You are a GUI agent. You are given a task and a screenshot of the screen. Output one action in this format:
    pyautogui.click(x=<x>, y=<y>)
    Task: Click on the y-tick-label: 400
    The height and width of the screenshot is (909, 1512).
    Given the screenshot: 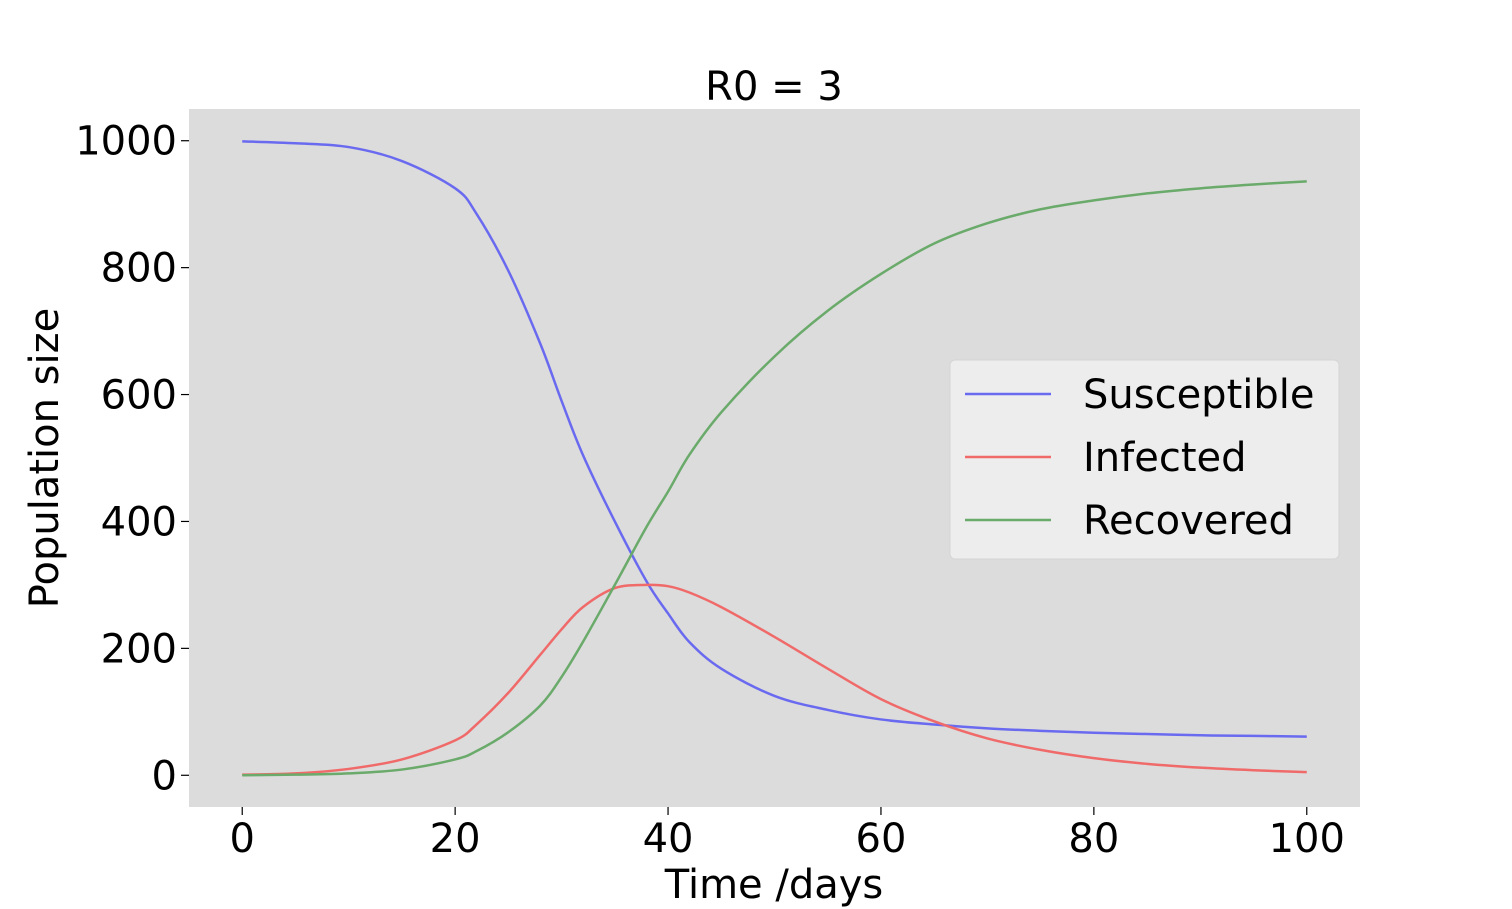 What is the action you would take?
    pyautogui.click(x=139, y=522)
    